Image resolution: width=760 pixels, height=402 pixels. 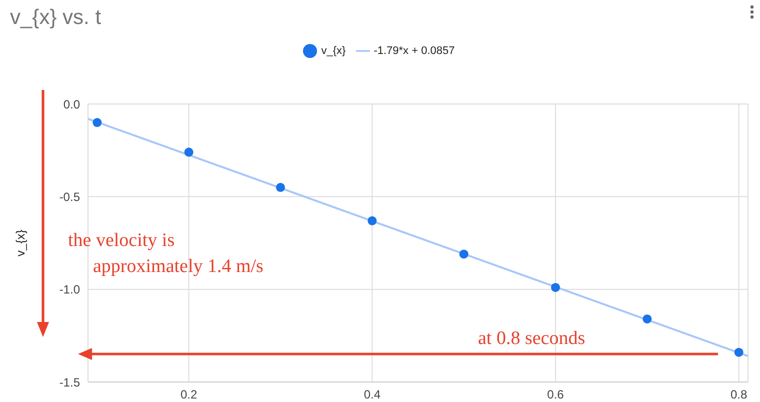 I want to click on legend-label: v_{x}, so click(x=333, y=50).